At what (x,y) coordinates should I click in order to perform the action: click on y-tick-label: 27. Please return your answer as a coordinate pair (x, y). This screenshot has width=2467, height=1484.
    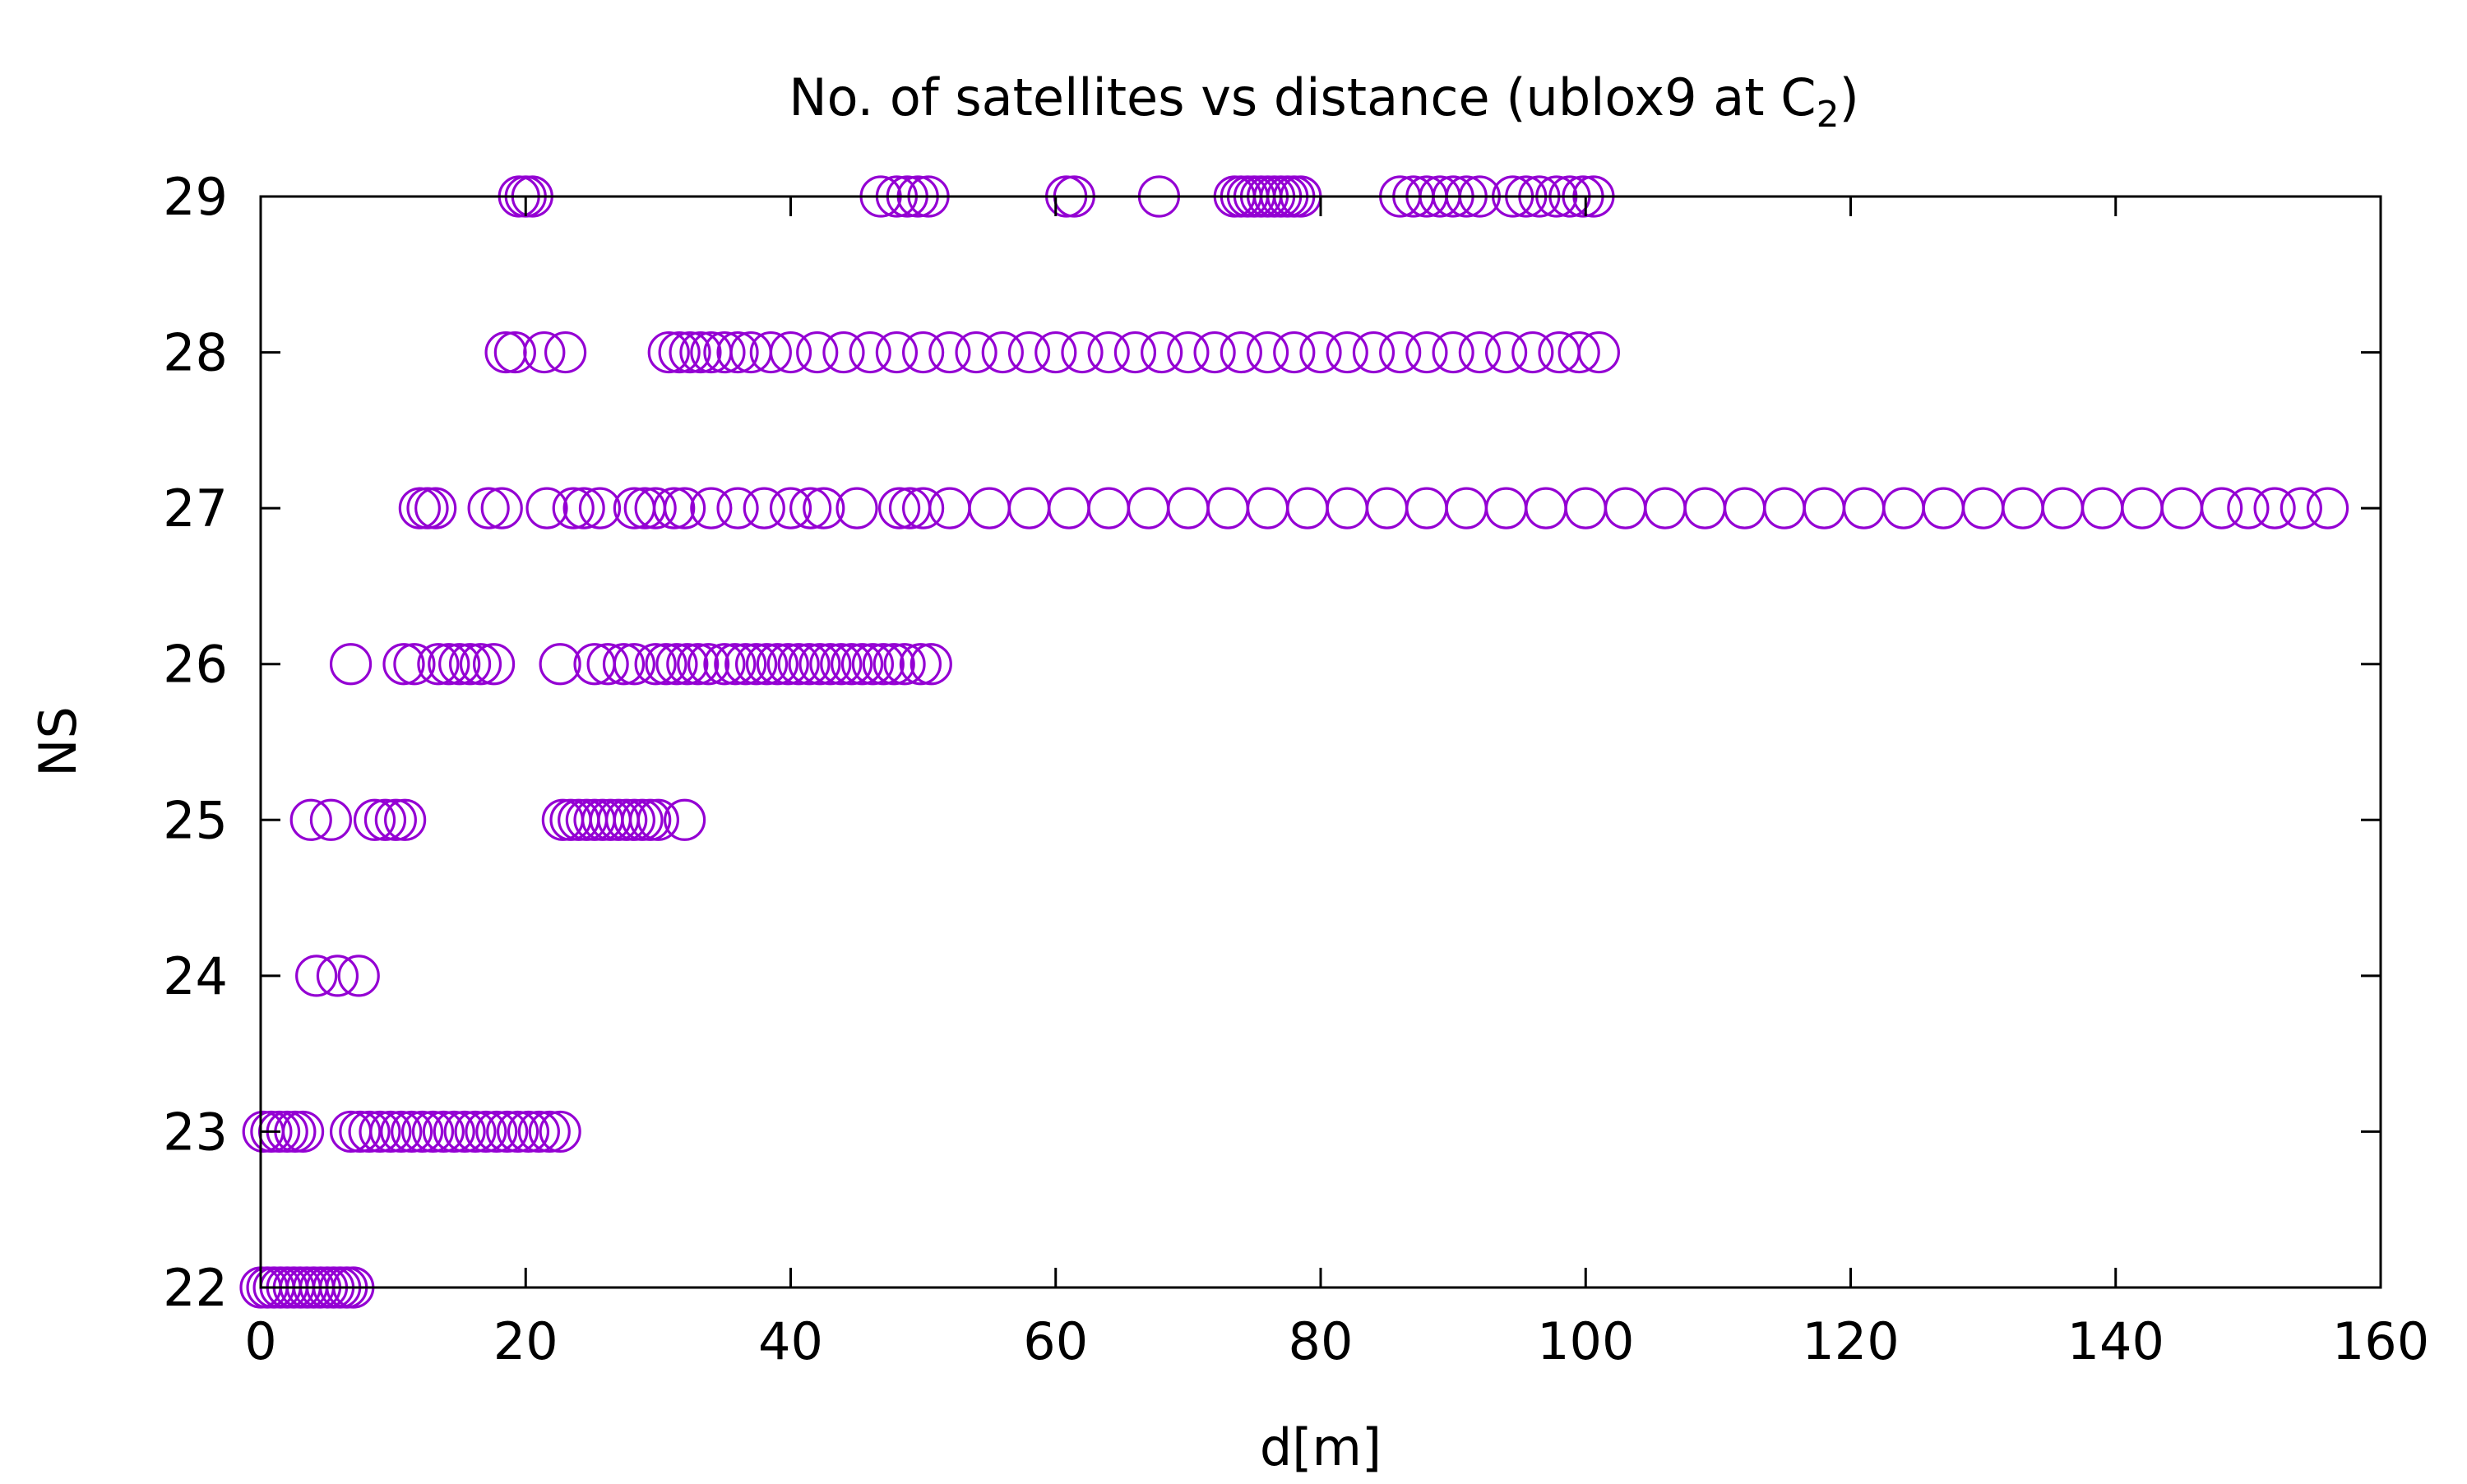
    Looking at the image, I should click on (196, 508).